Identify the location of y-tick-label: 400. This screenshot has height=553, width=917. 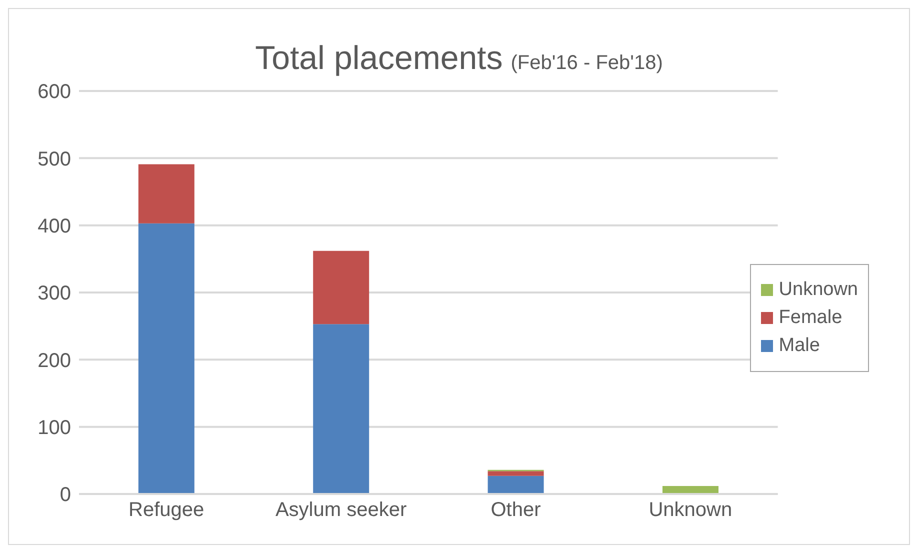
(54, 226).